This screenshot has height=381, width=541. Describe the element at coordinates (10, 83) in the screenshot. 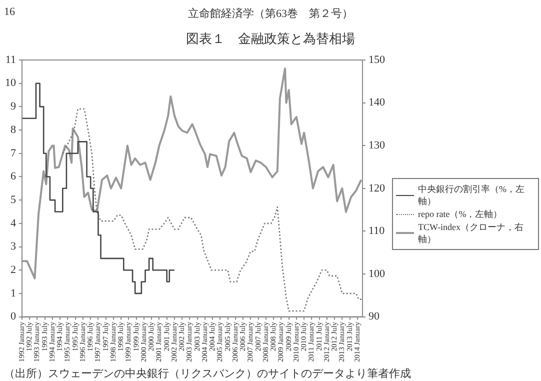

I see `y-tick-label: 10` at that location.